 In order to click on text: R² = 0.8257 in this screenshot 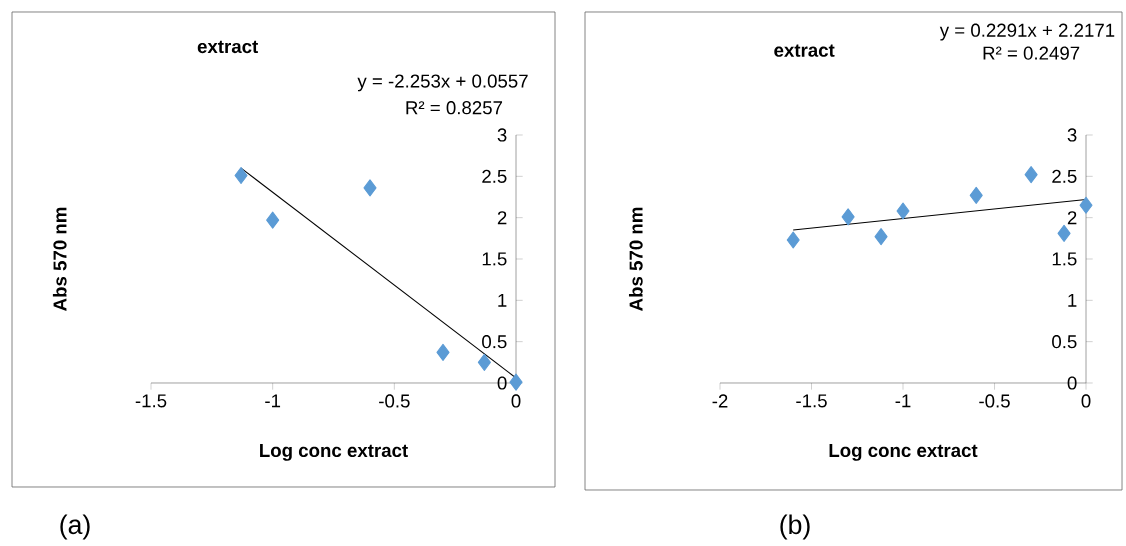, I will do `click(454, 108)`.